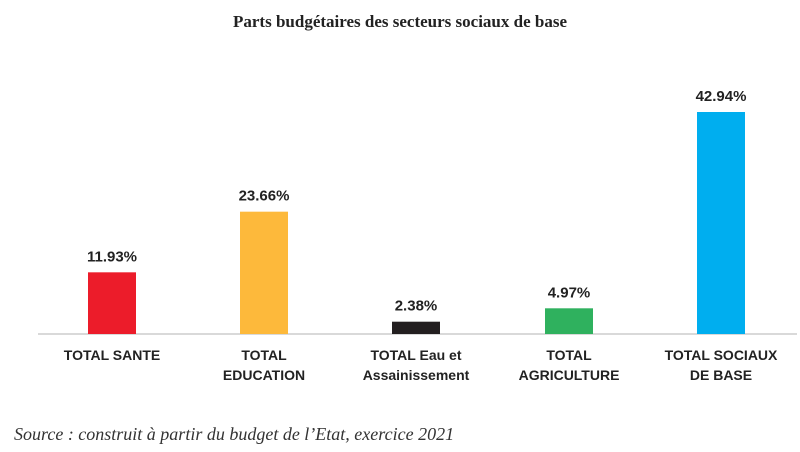 The width and height of the screenshot is (800, 452). Describe the element at coordinates (569, 375) in the screenshot. I see `x-tick-label: AGRICULTURE` at that location.